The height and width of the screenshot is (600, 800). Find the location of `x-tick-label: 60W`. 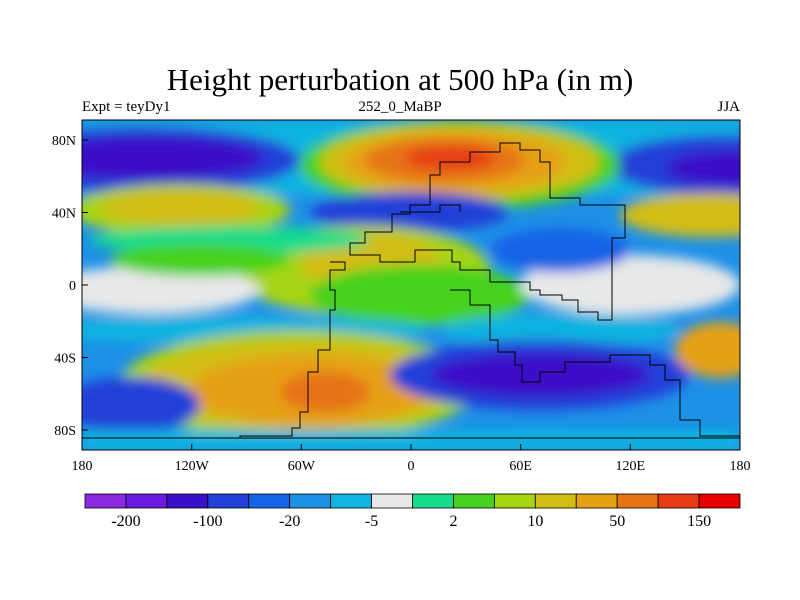

x-tick-label: 60W is located at coordinates (302, 466).